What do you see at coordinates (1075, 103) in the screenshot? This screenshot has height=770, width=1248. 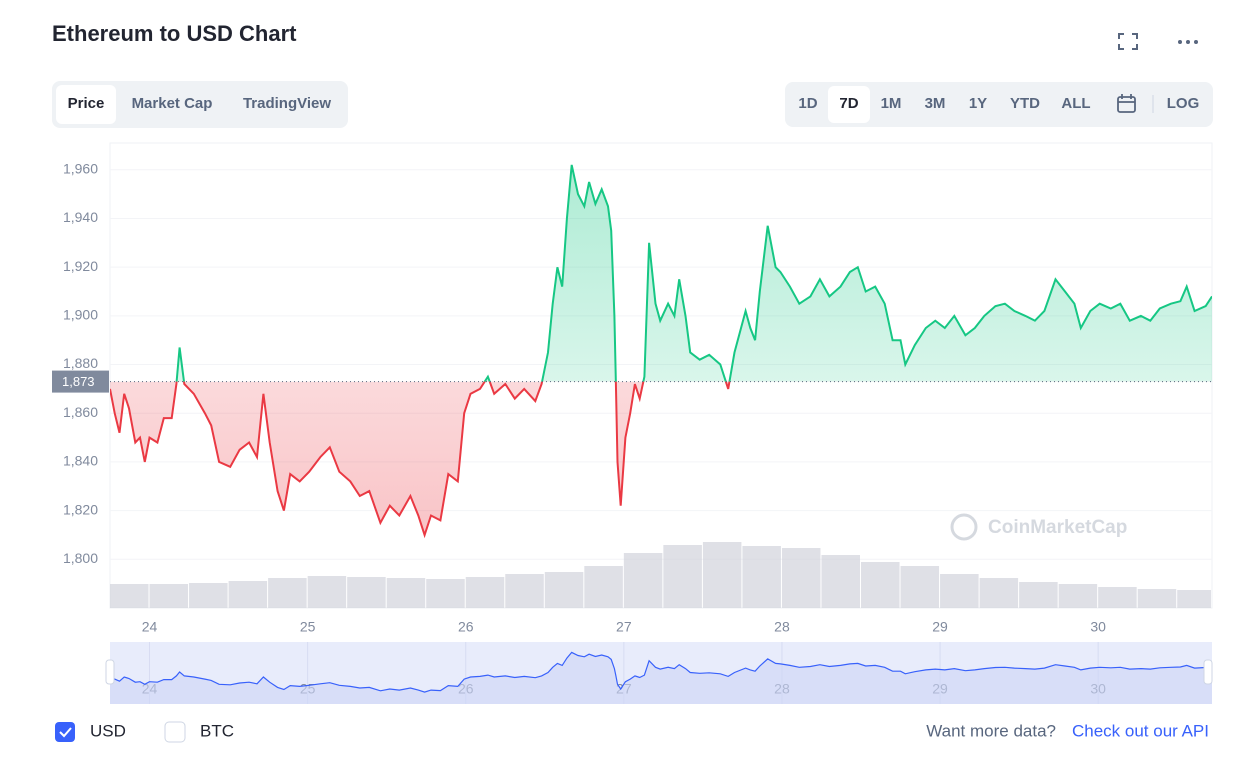 I see `range-button: ALL` at bounding box center [1075, 103].